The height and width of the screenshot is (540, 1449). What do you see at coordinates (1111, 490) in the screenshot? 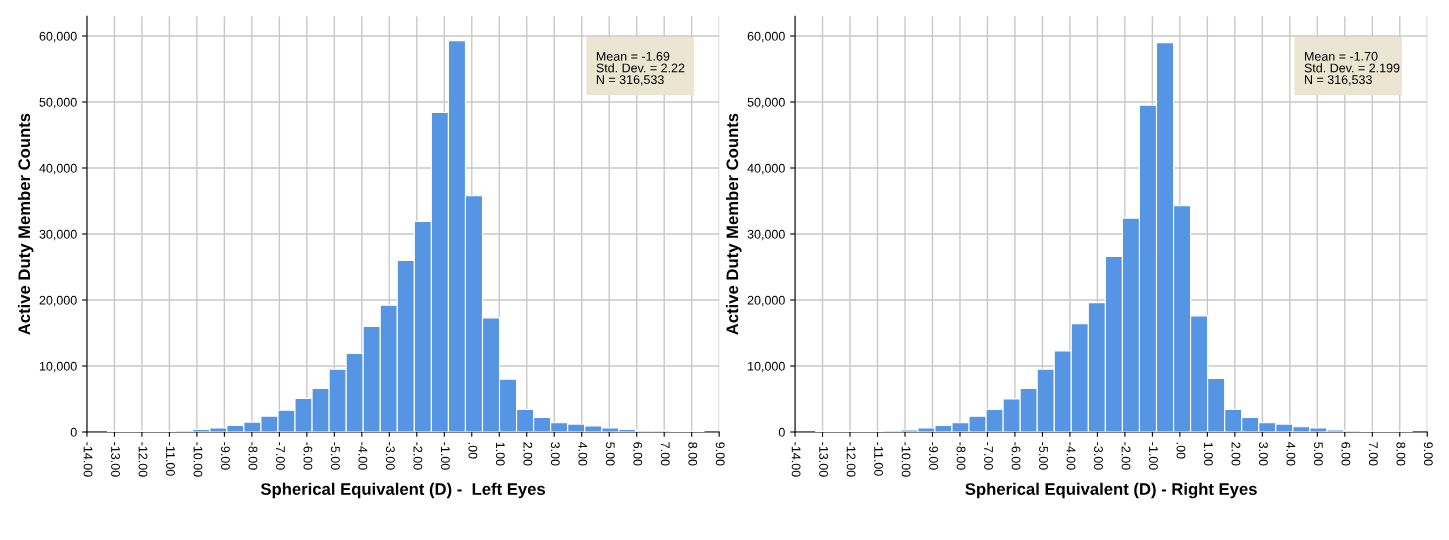
I see `x-axis-title: Spherical Equivalent (D) - Right Eyes` at bounding box center [1111, 490].